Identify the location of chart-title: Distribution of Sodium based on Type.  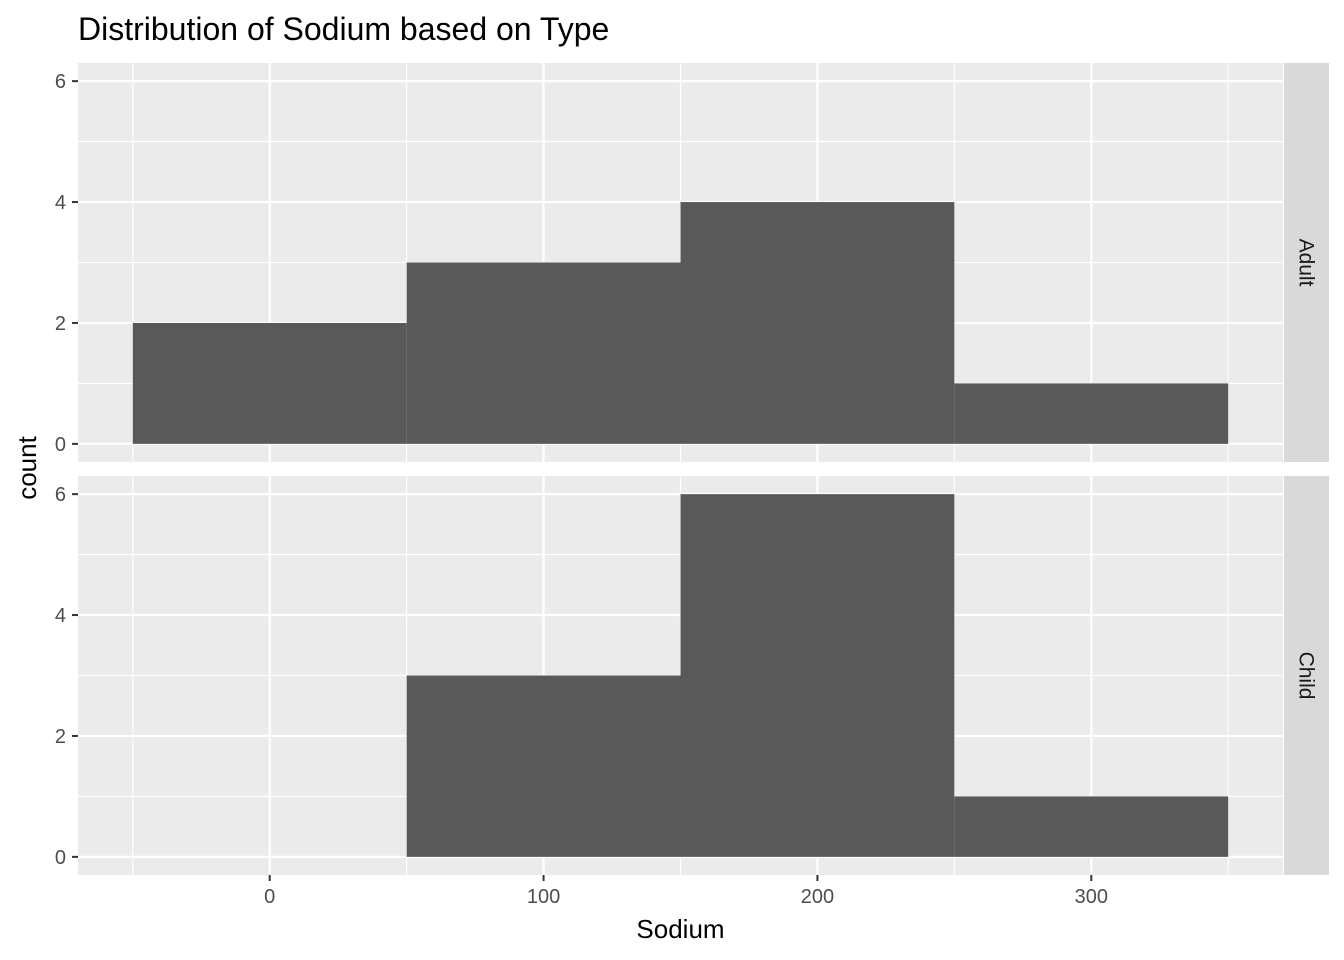
(343, 29).